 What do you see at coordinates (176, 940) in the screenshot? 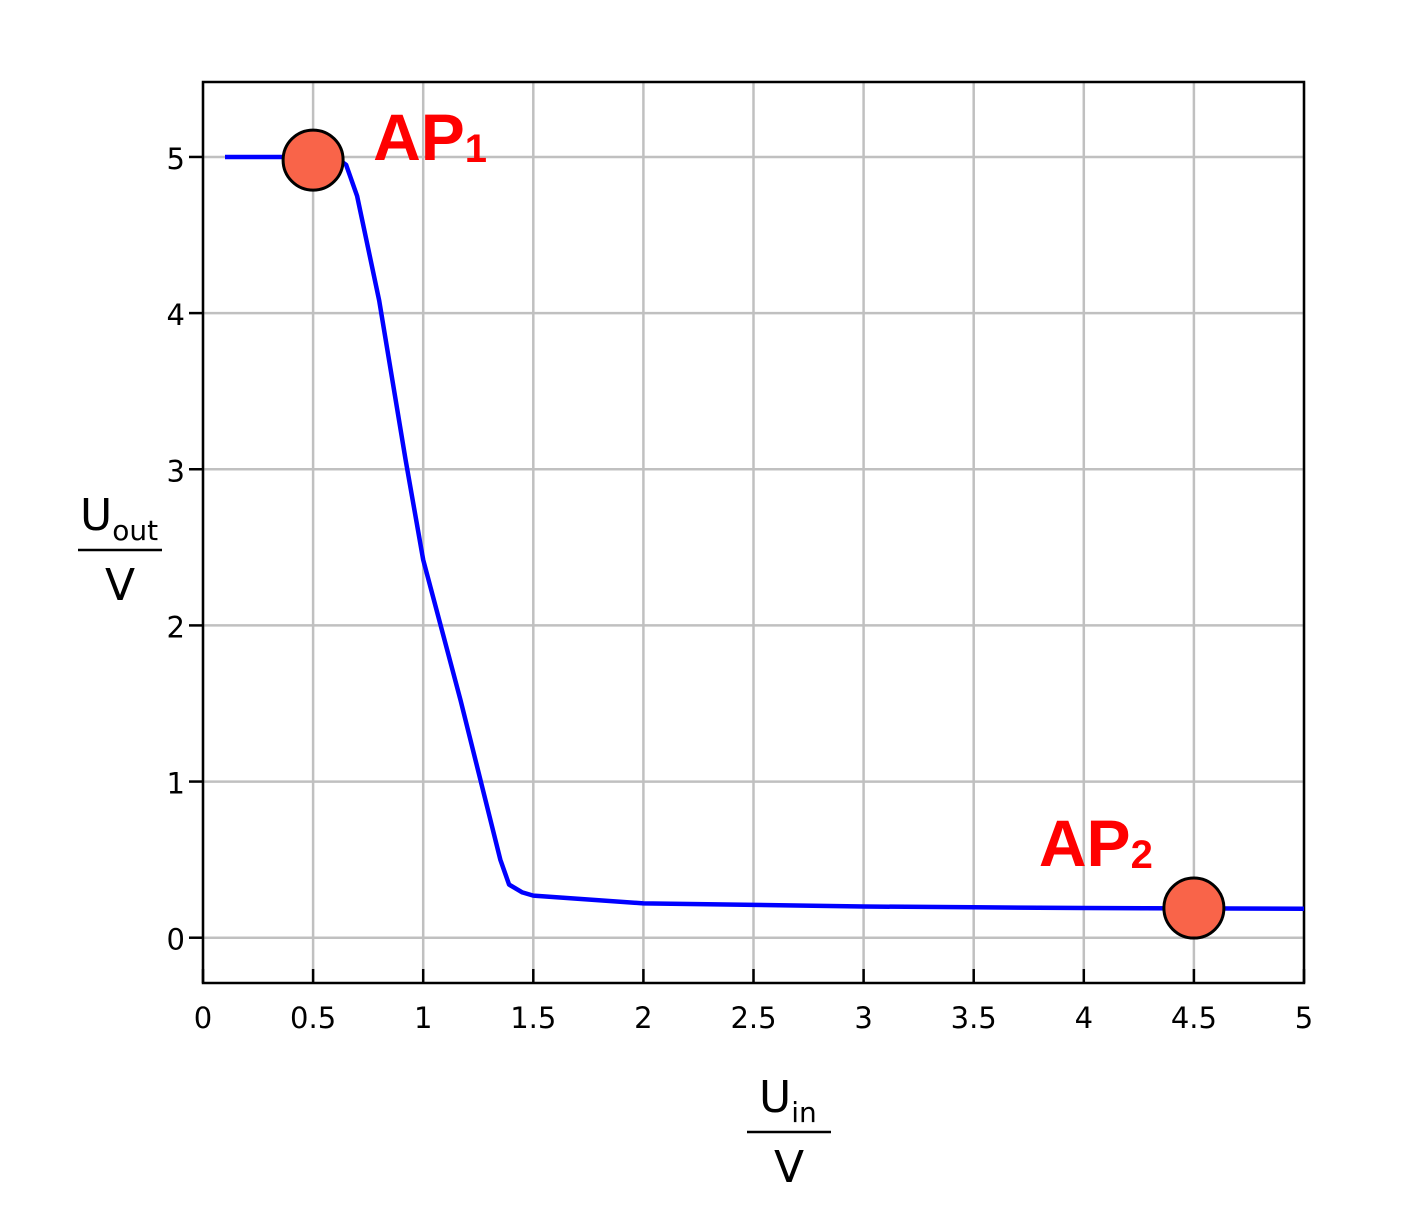
I see `y-tick-label: 0` at bounding box center [176, 940].